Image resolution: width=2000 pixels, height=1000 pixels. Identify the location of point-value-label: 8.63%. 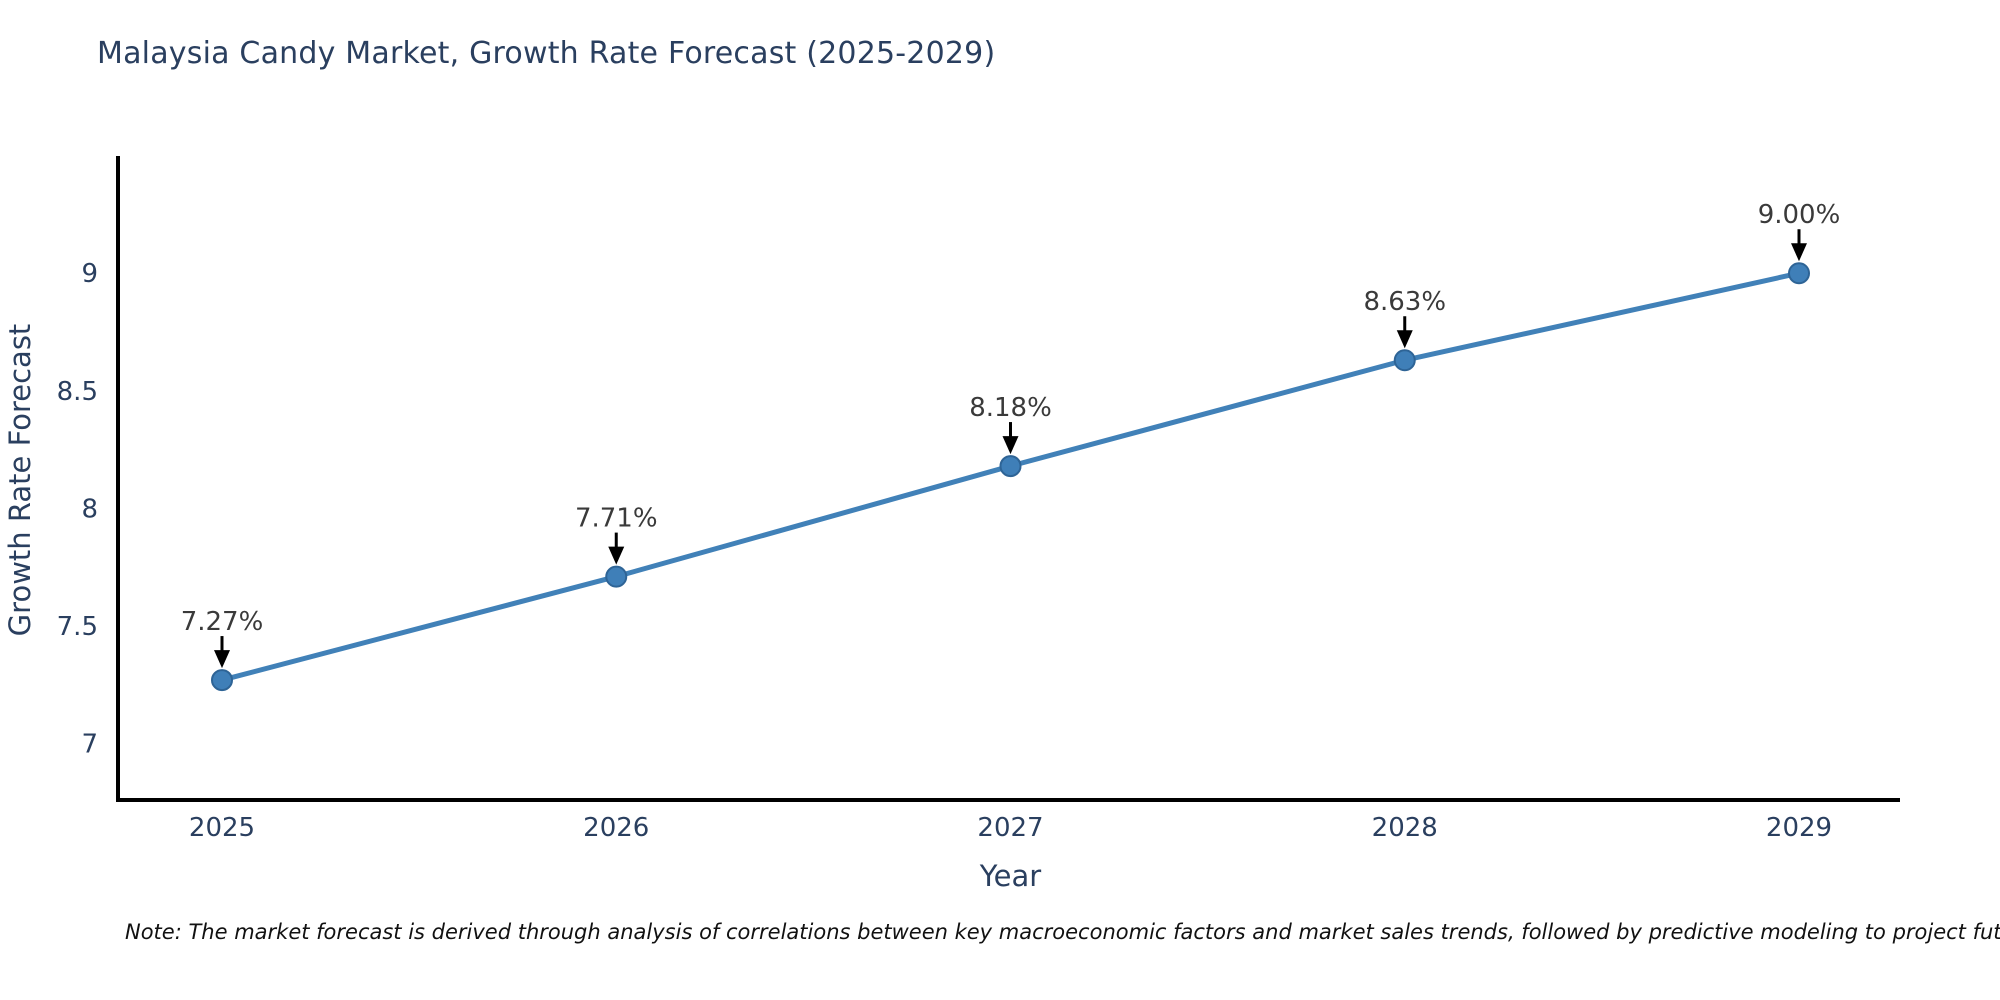
(1404, 302).